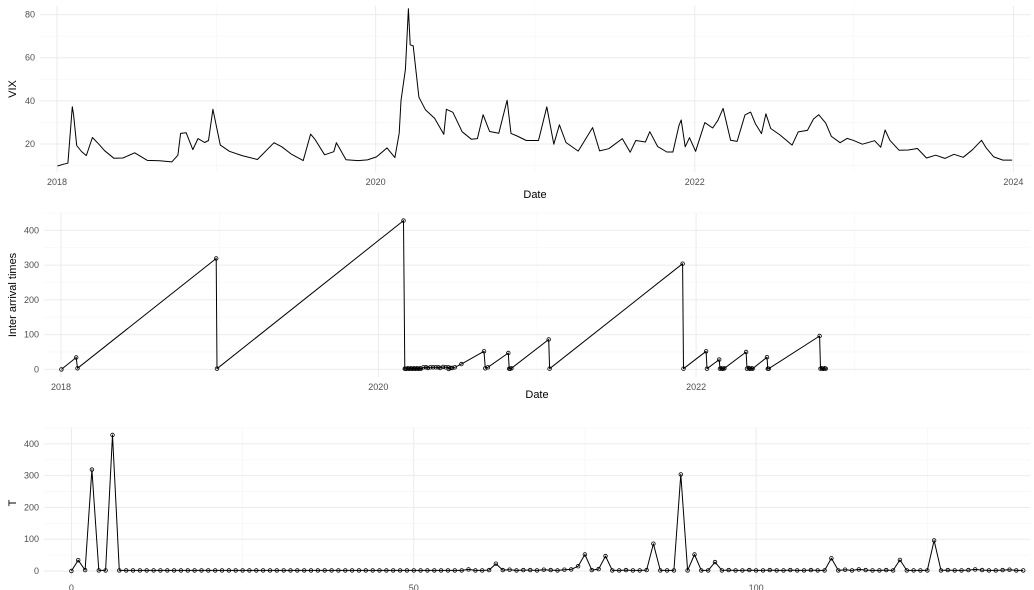 This screenshot has height=590, width=1034. Describe the element at coordinates (756, 586) in the screenshot. I see `t-index-x-tick-label: 100` at that location.